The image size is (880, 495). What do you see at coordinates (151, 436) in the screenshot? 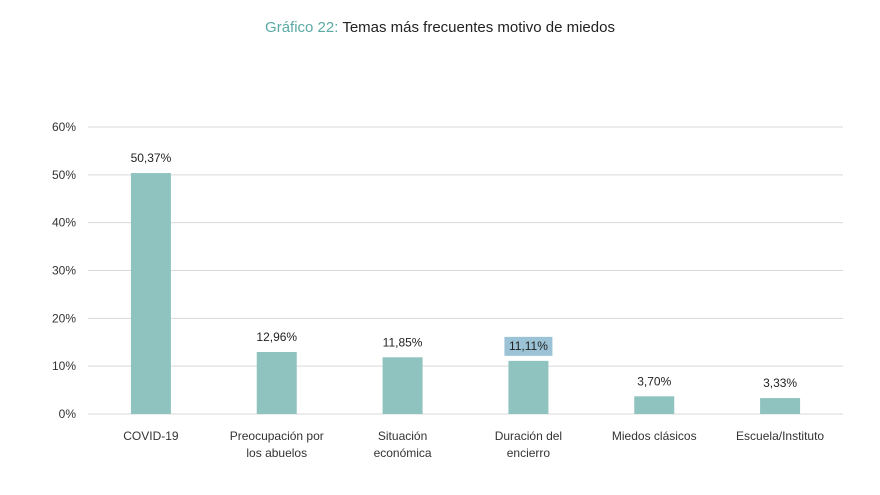
I see `category-label: COVID-19` at bounding box center [151, 436].